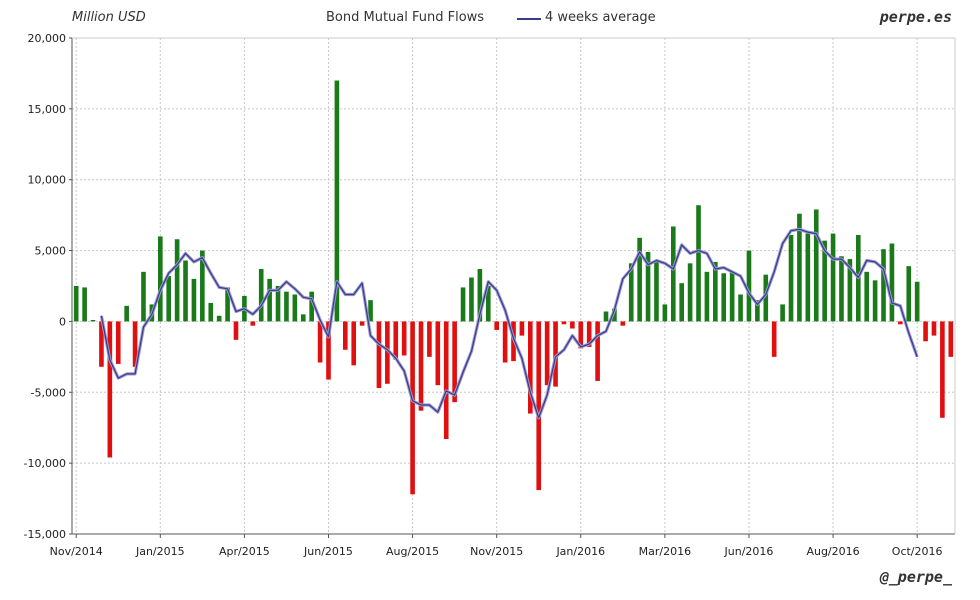  I want to click on legend: 4 weeks average, so click(586, 17).